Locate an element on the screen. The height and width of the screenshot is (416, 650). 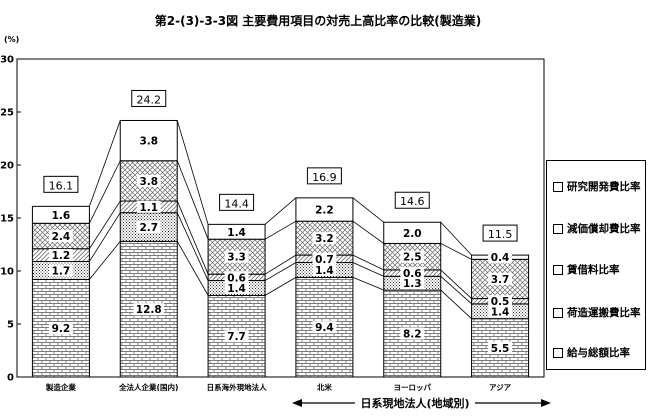
chart-title: 第2-(3)-3-3図 主要費用項目の対売上高比率の比較(製造業) is located at coordinates (318, 20).